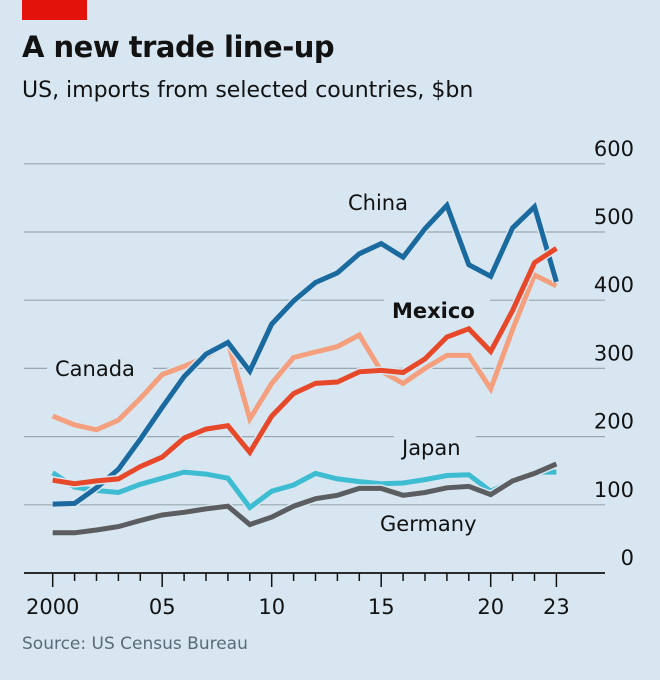 The image size is (660, 680). Describe the element at coordinates (54, 10) in the screenshot. I see `brand-tag` at that location.